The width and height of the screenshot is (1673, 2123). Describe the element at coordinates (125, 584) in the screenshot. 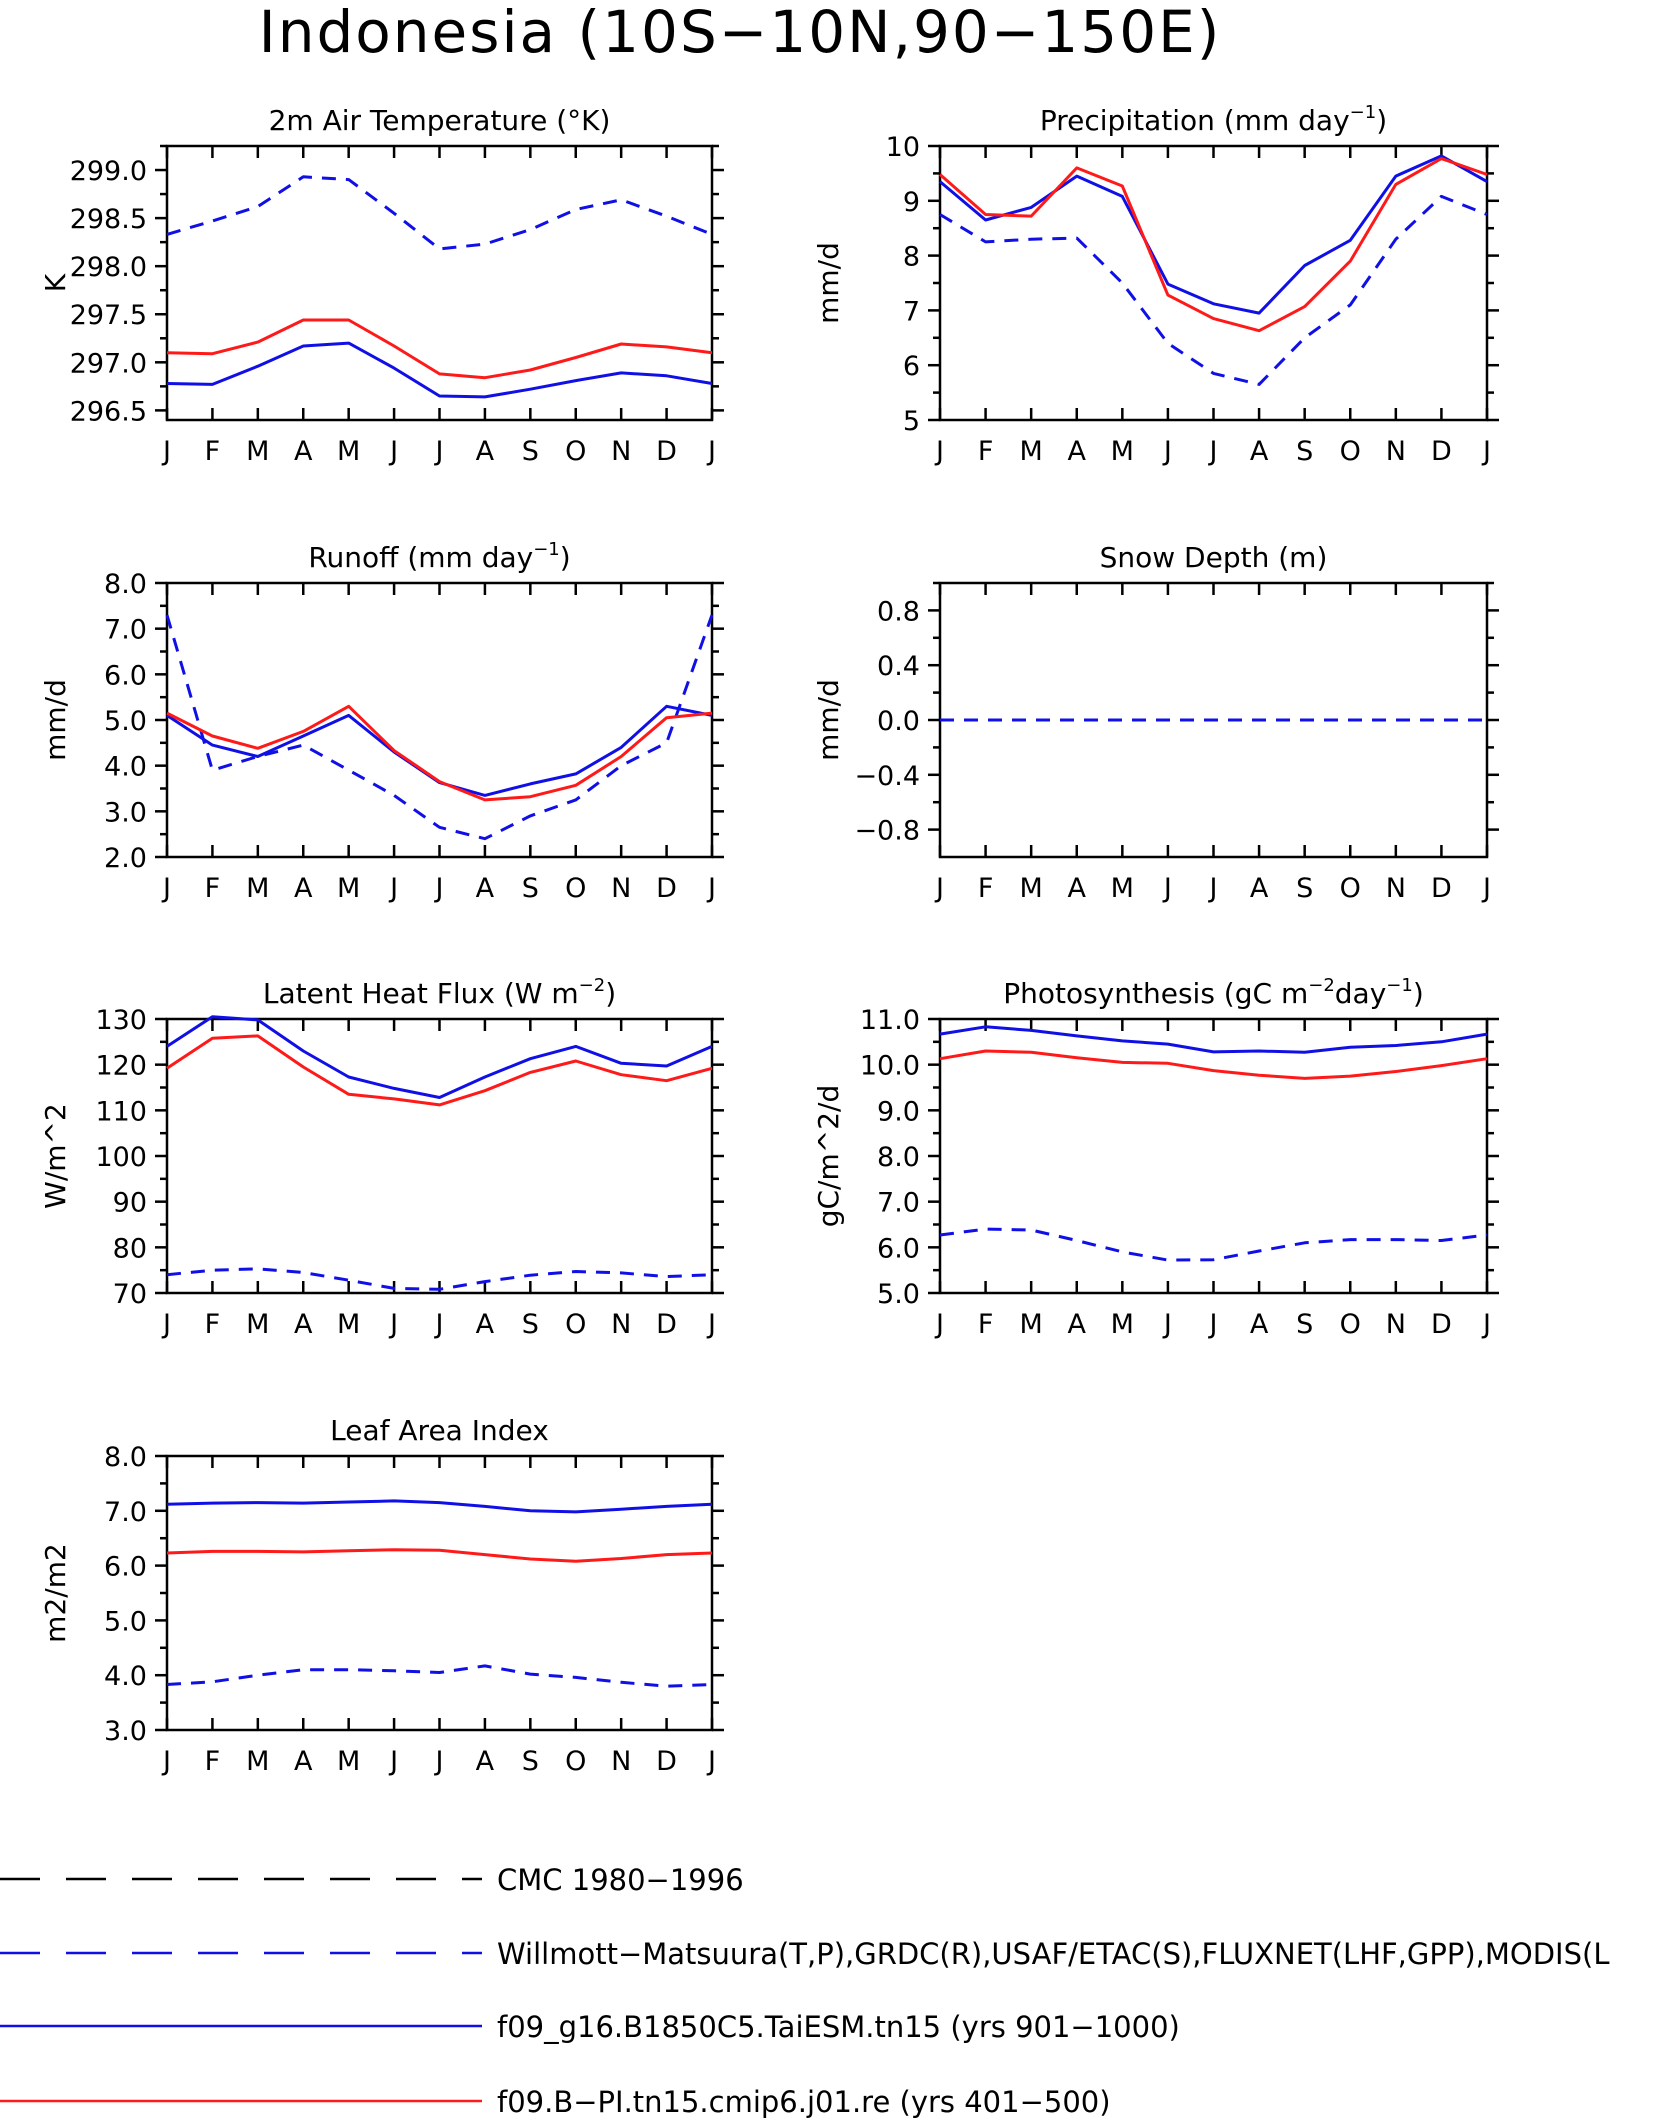

I see `y-tick-label: 8.0` at that location.